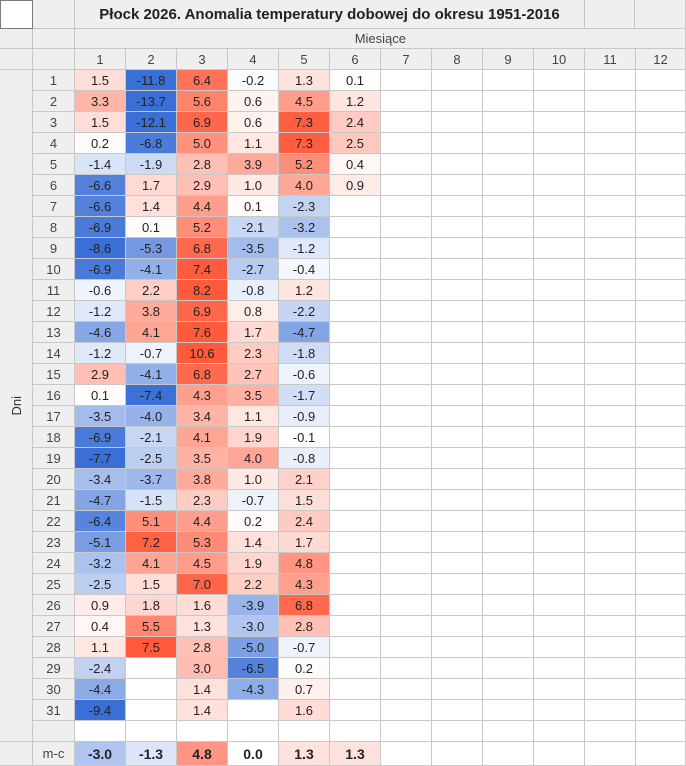 This screenshot has width=686, height=766. I want to click on data-cell: 6.8, so click(202, 248).